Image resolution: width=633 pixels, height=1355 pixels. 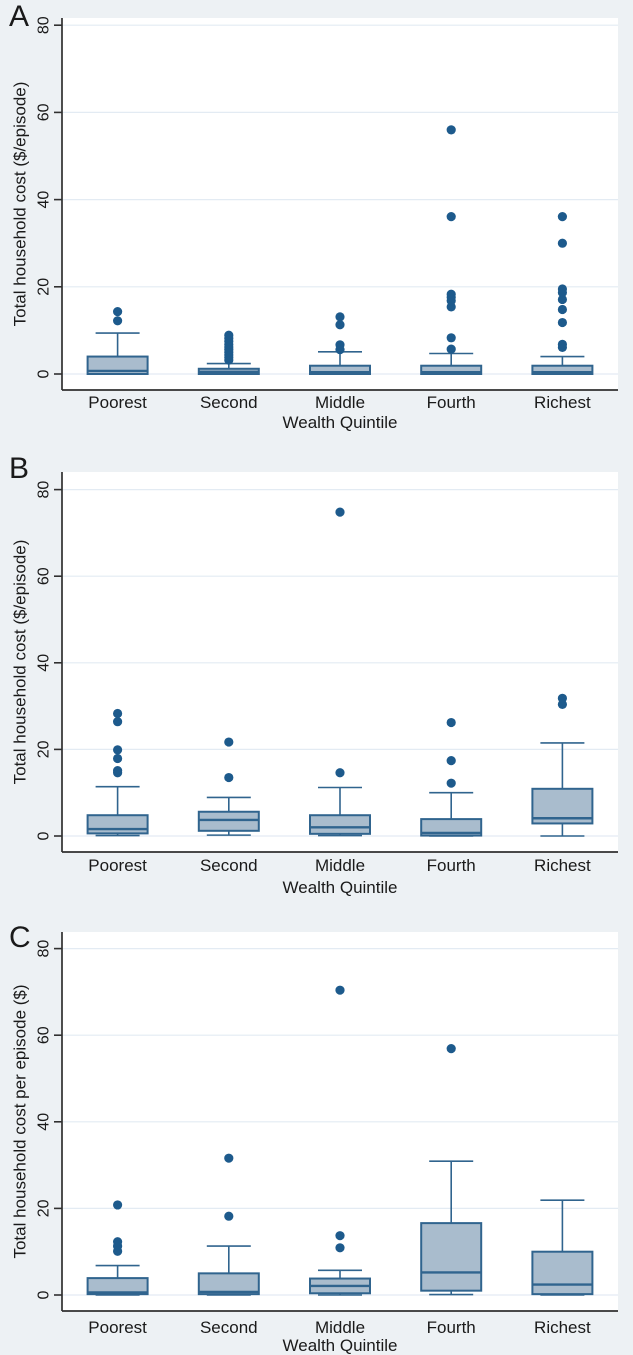 What do you see at coordinates (19, 16) in the screenshot?
I see `panel-a-label: A` at bounding box center [19, 16].